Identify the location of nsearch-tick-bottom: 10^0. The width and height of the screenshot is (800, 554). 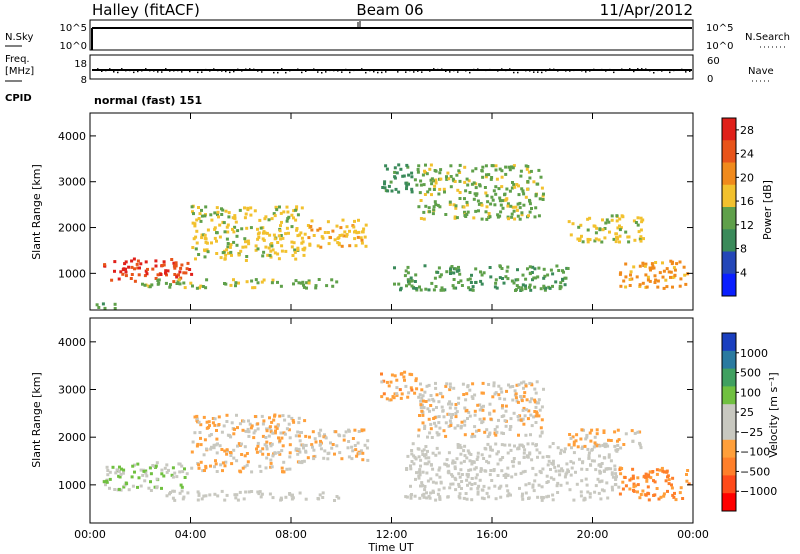
(719, 46).